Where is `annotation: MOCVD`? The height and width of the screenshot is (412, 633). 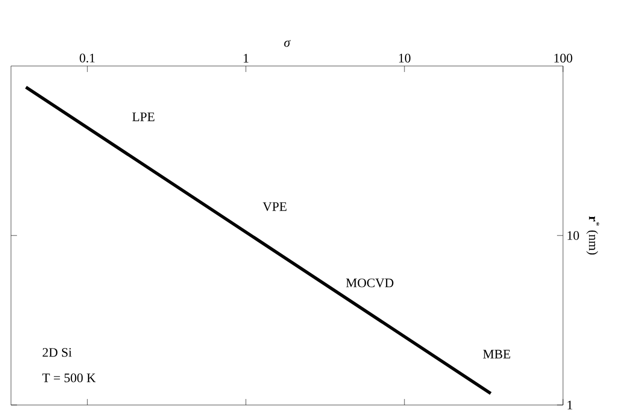 annotation: MOCVD is located at coordinates (370, 283).